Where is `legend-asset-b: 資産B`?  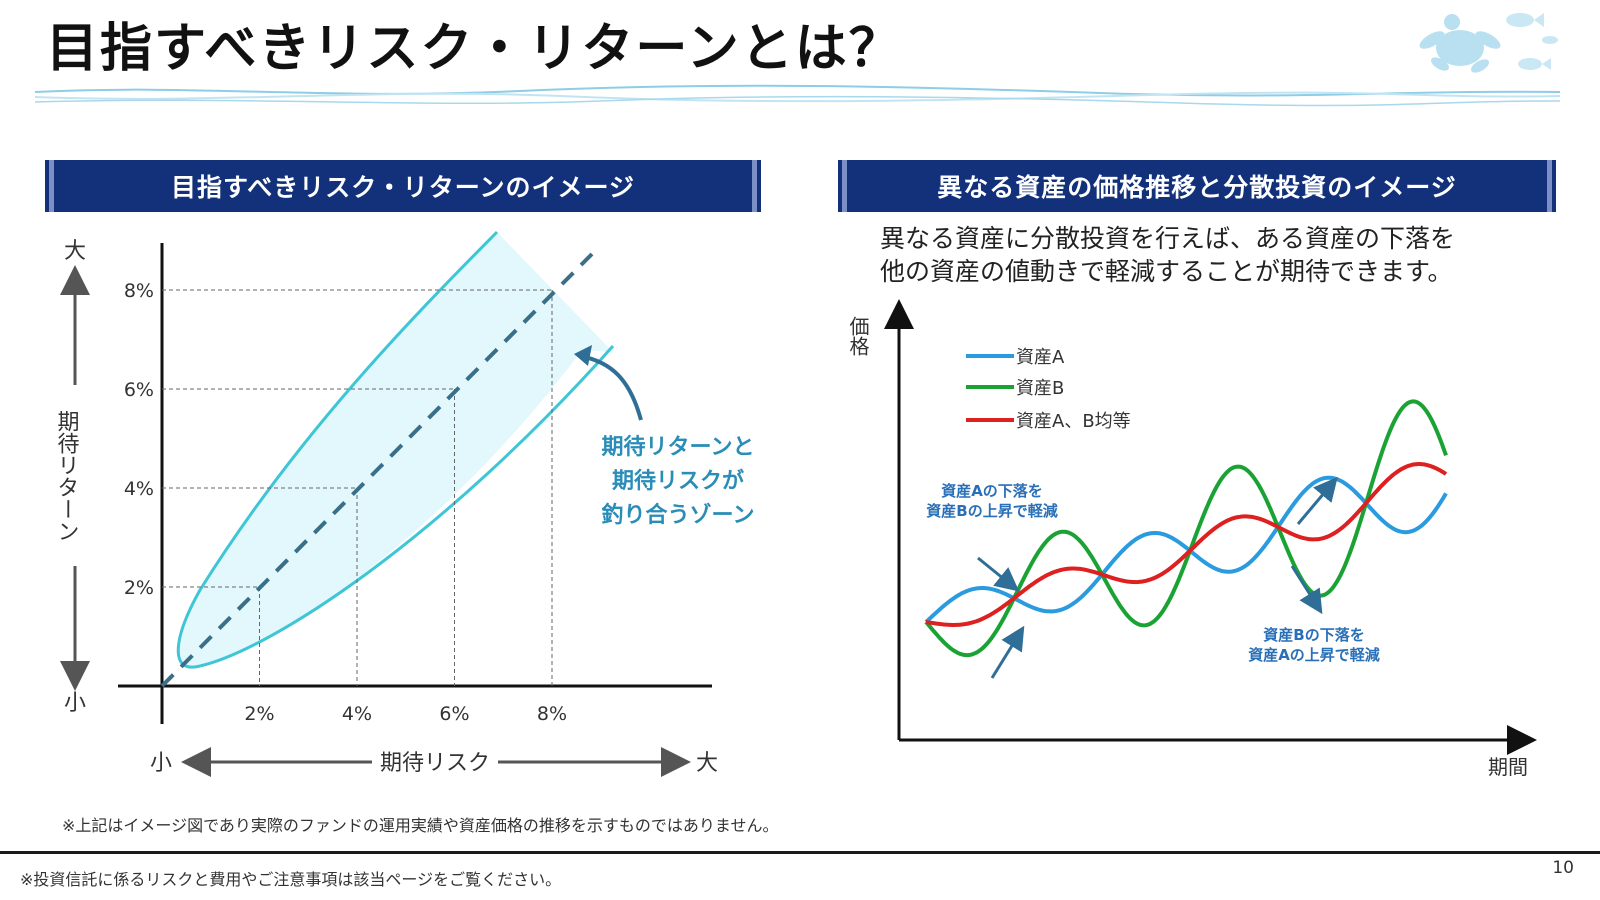 legend-asset-b: 資産B is located at coordinates (1040, 388).